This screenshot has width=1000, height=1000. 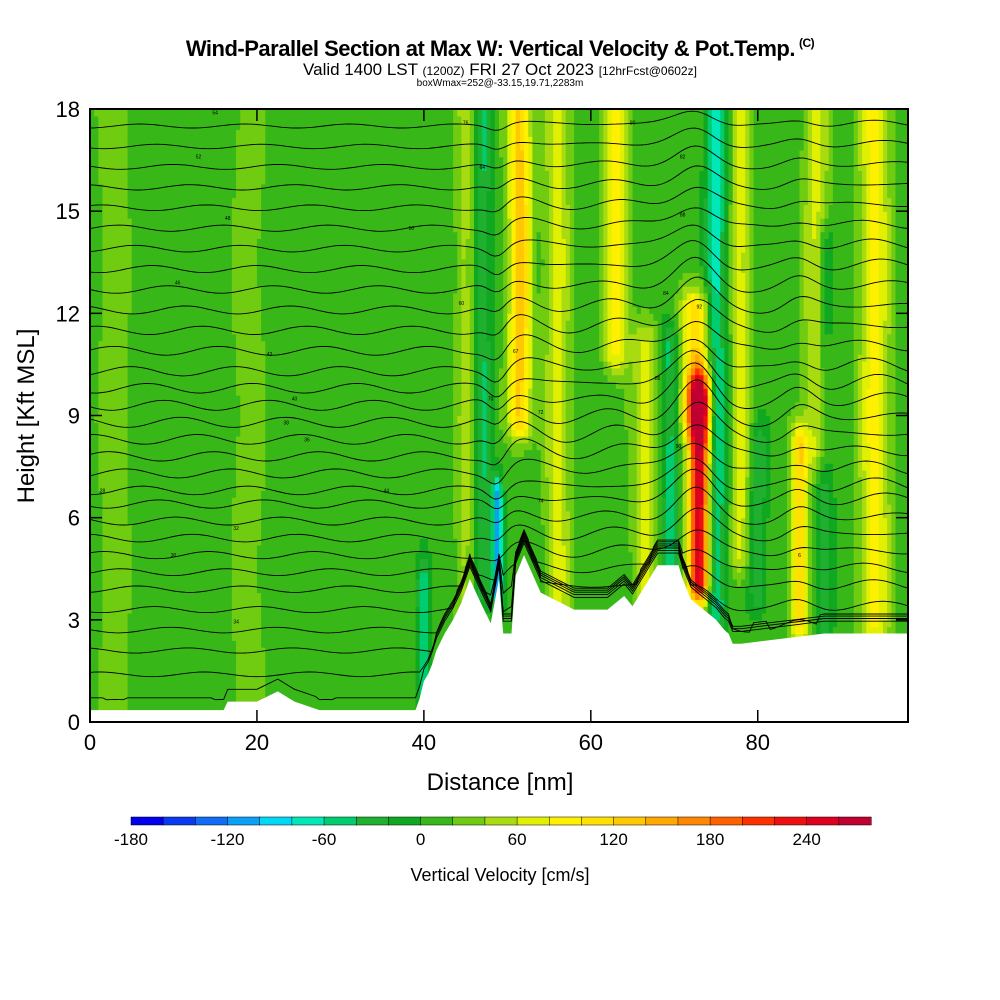 I want to click on contour-label: 36, so click(x=307, y=440).